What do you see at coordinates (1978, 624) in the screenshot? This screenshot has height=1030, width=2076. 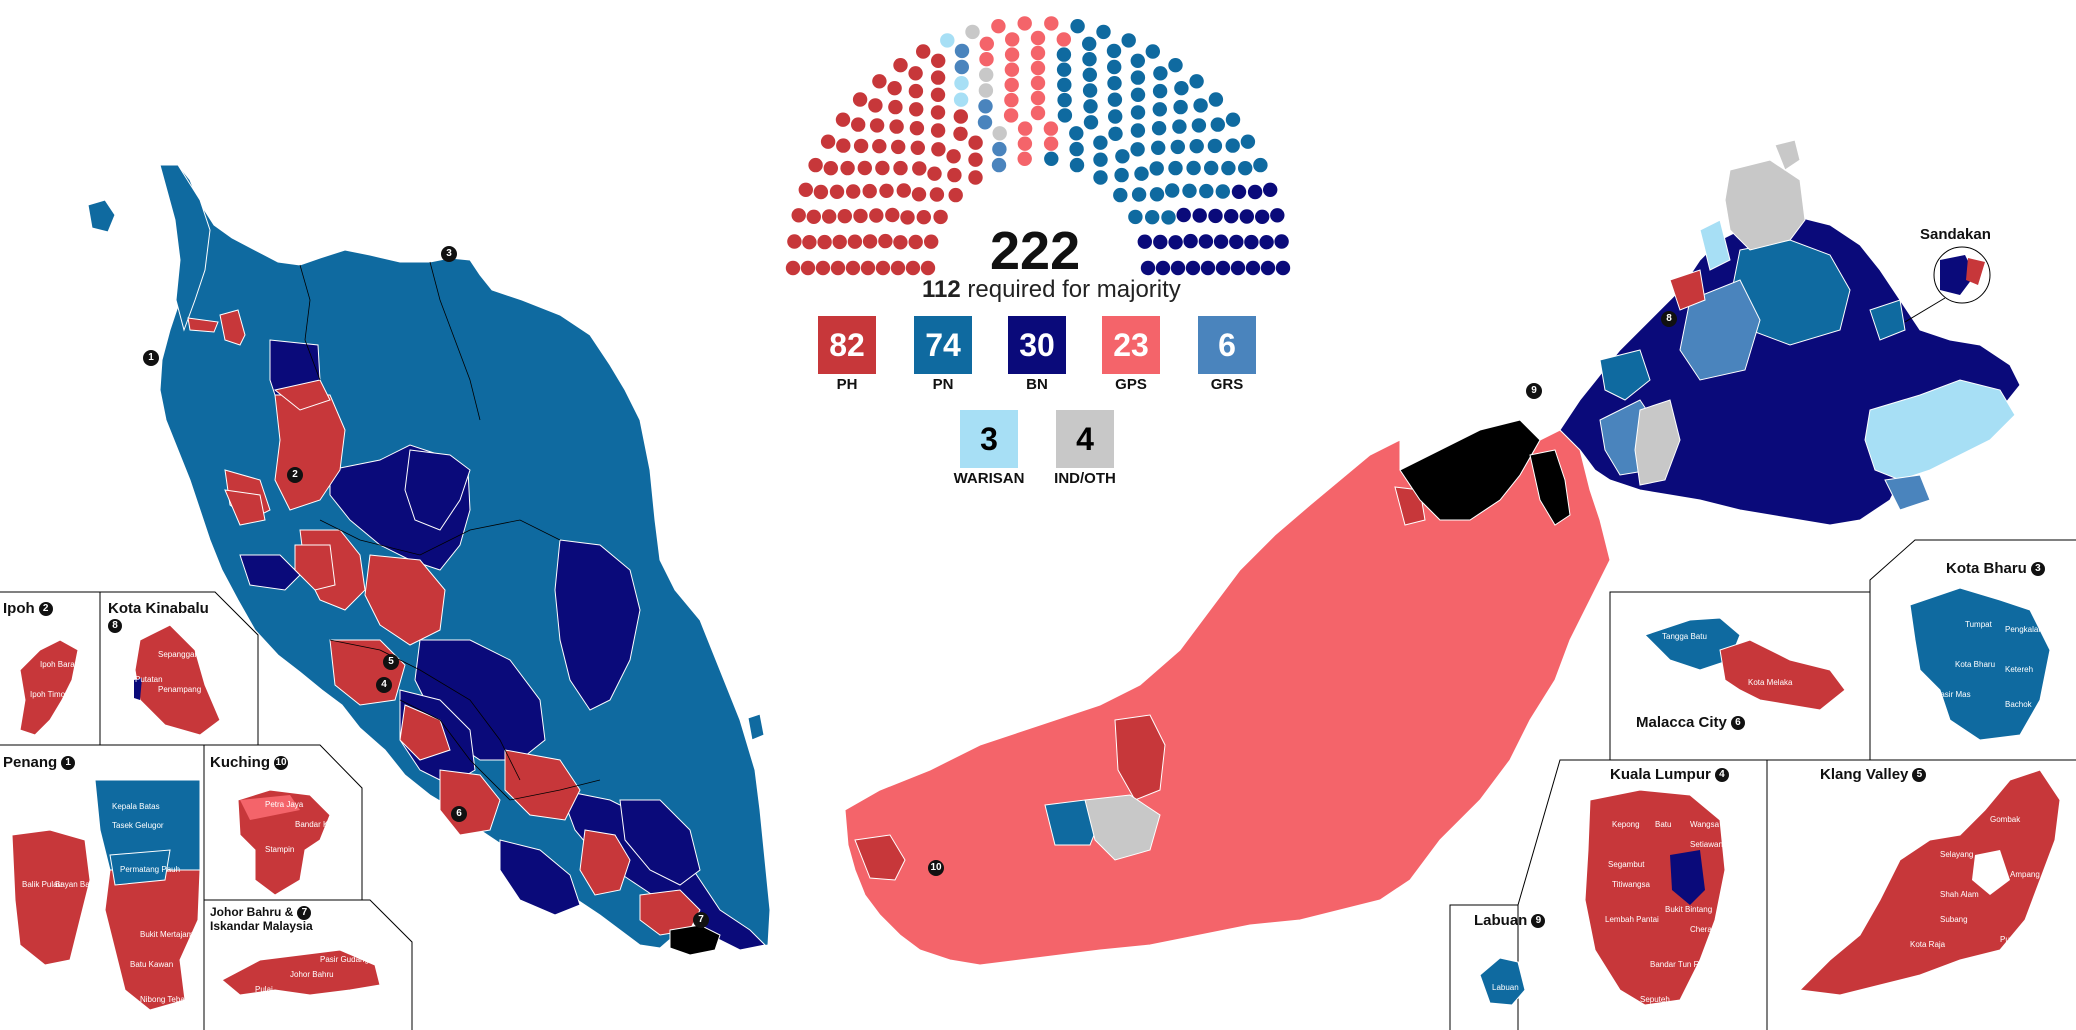 I see `inset-district-label: Tumpat` at bounding box center [1978, 624].